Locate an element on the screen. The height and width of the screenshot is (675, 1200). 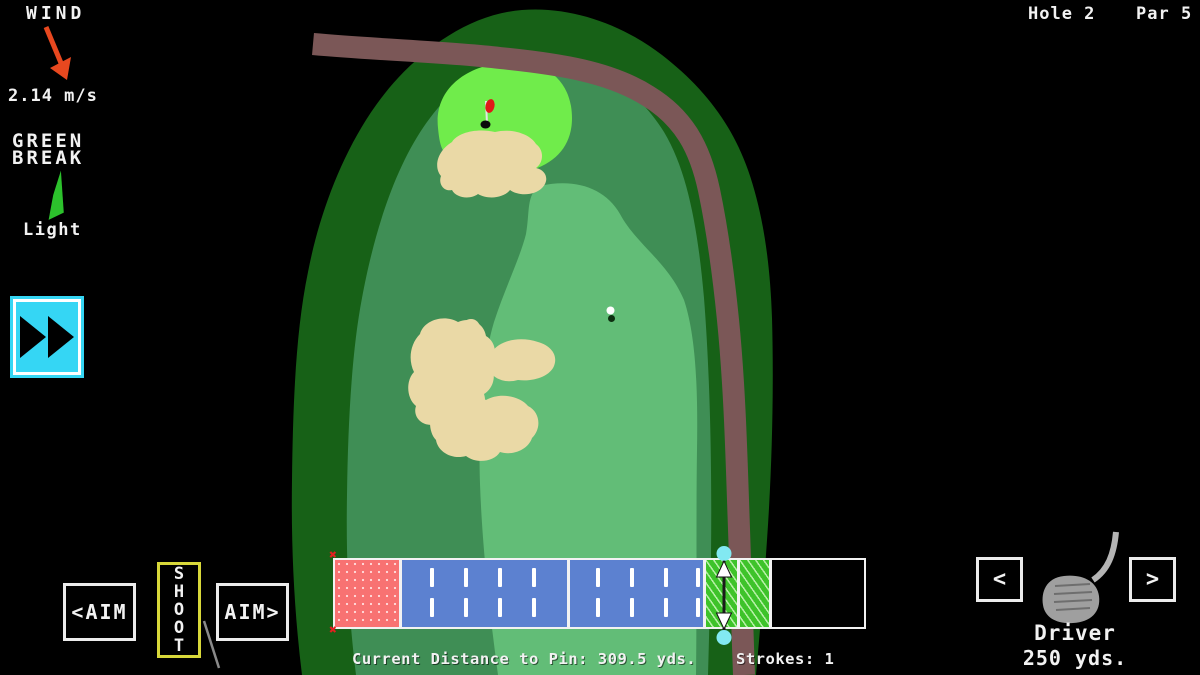
power-bar is located at coordinates (599, 593).